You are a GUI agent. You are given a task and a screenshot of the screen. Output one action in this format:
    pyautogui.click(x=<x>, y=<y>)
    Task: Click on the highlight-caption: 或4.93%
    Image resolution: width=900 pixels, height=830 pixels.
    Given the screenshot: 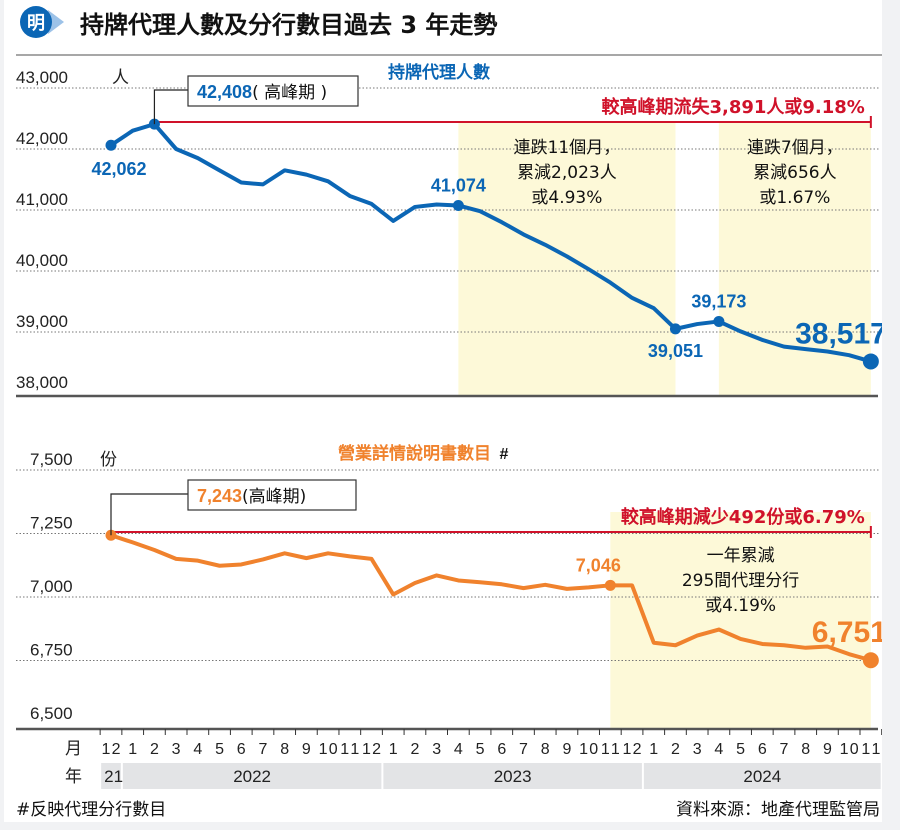 What is the action you would take?
    pyautogui.click(x=566, y=198)
    